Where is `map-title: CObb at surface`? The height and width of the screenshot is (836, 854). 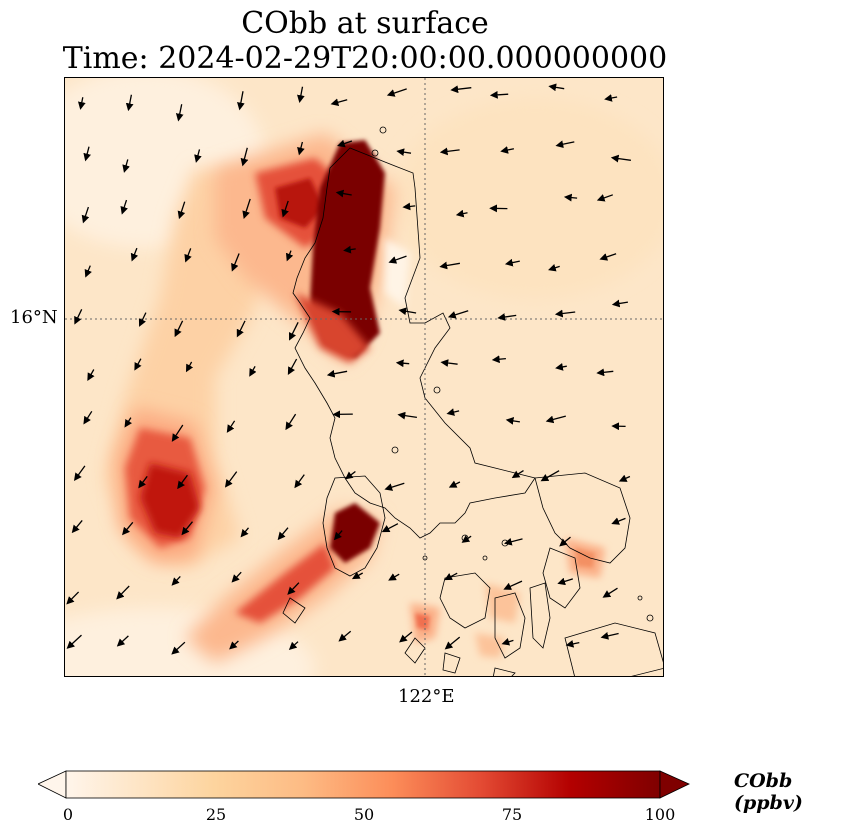 map-title: CObb at surface is located at coordinates (365, 23).